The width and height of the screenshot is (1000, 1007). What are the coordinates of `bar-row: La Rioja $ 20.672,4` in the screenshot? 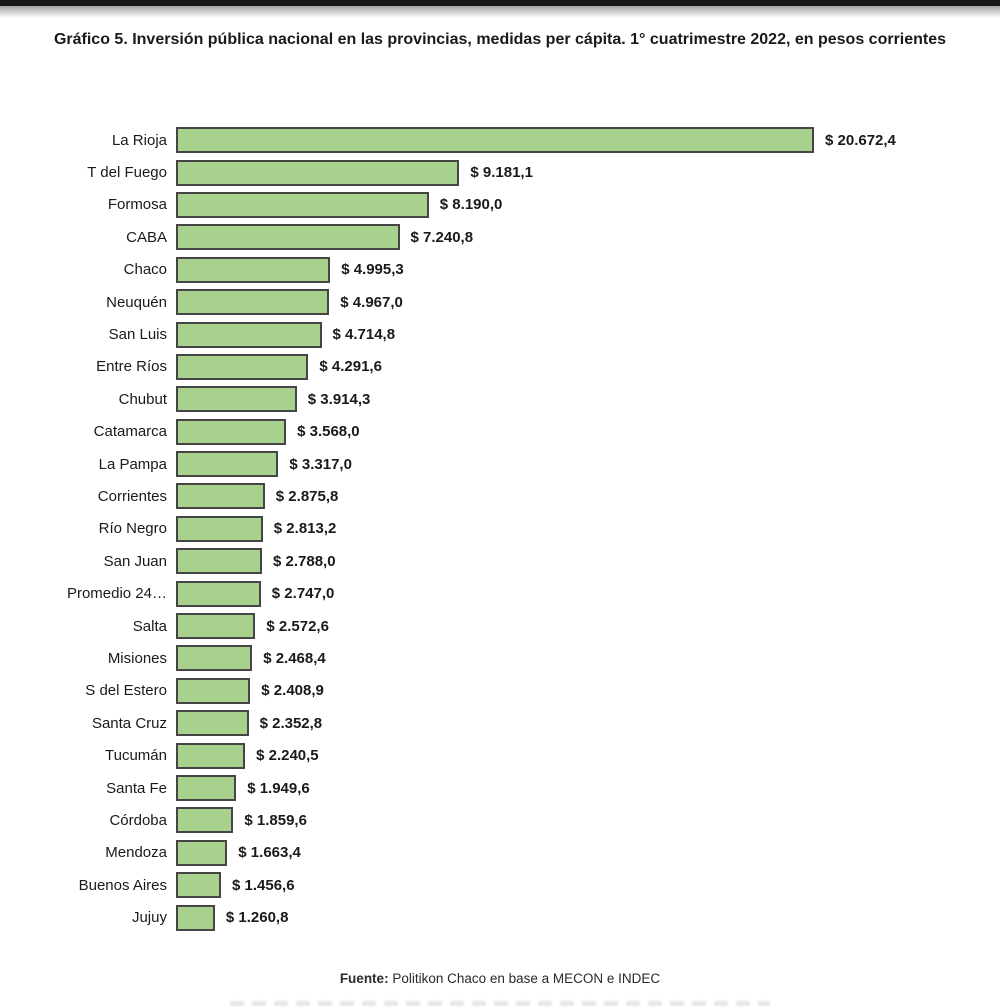 It's located at (500, 140).